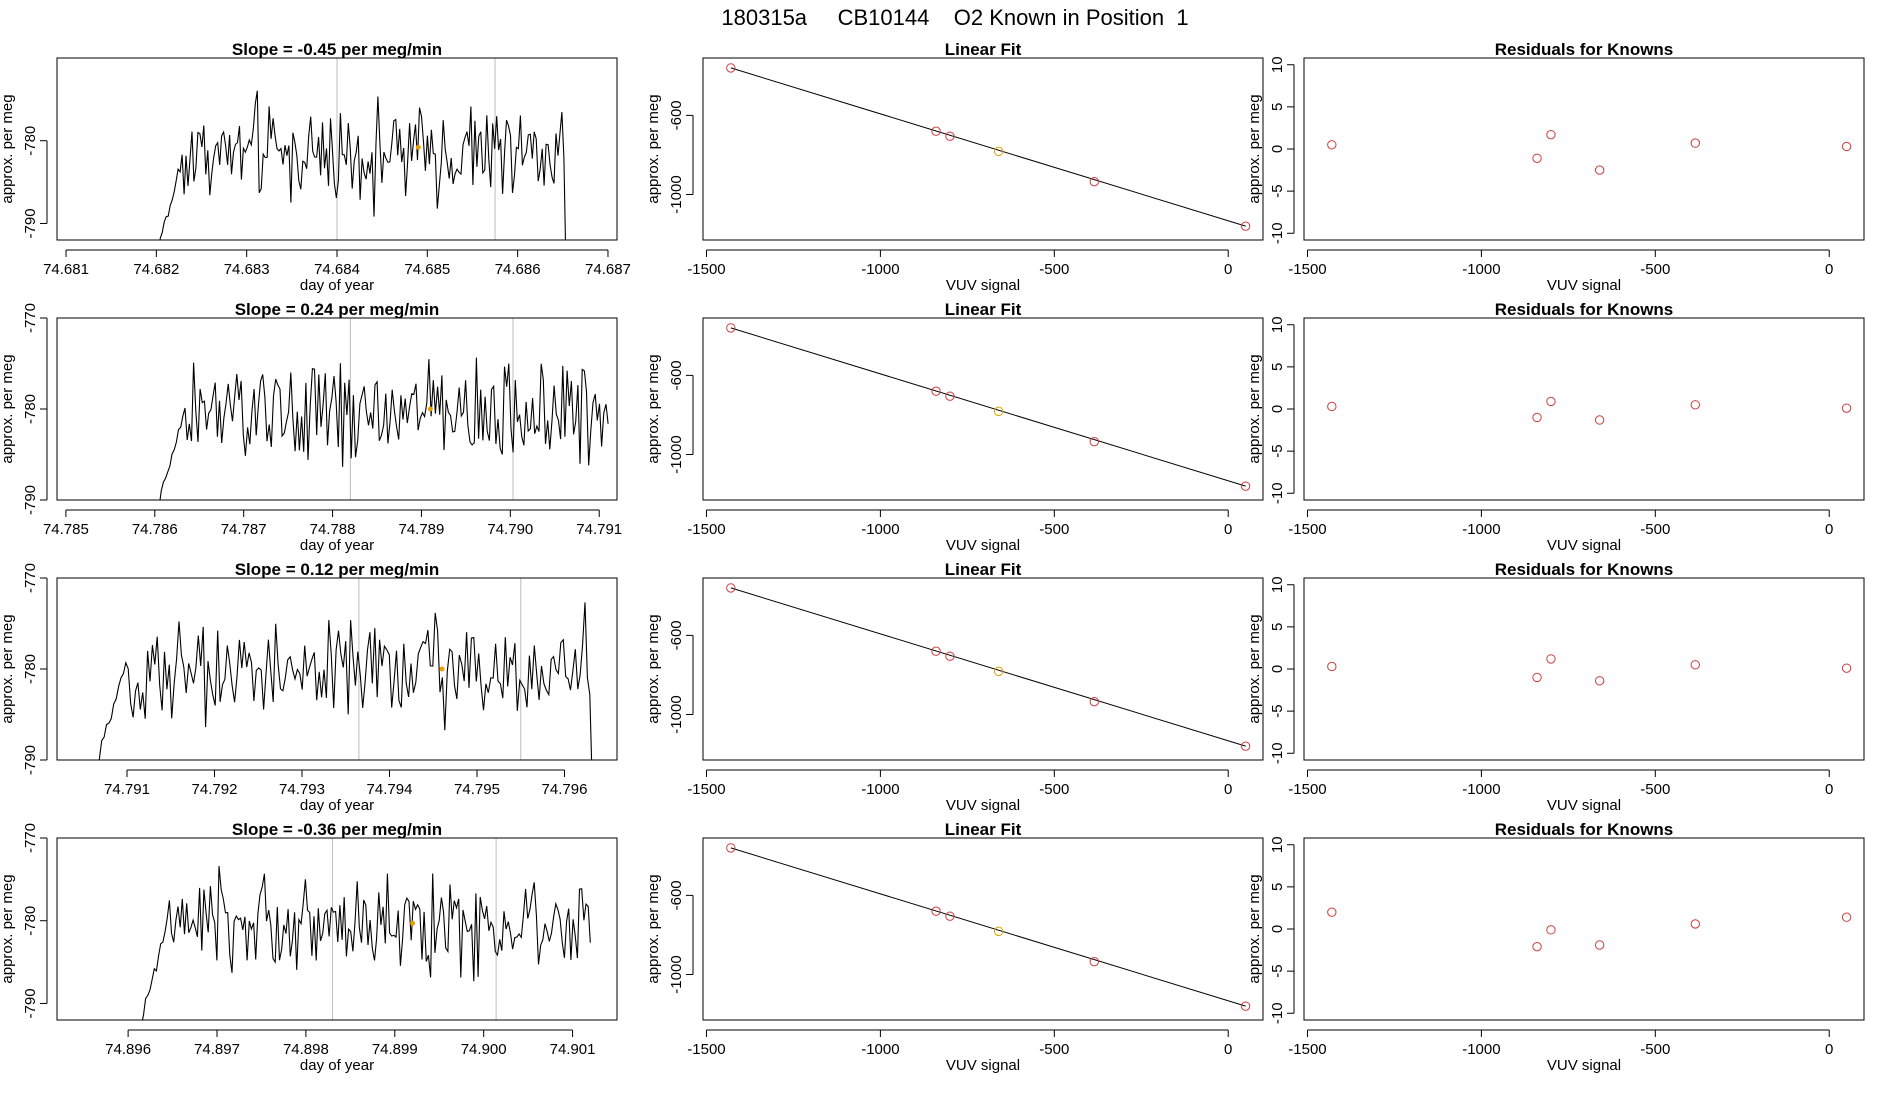  I want to click on x-tick-label: 74.687, so click(608, 269).